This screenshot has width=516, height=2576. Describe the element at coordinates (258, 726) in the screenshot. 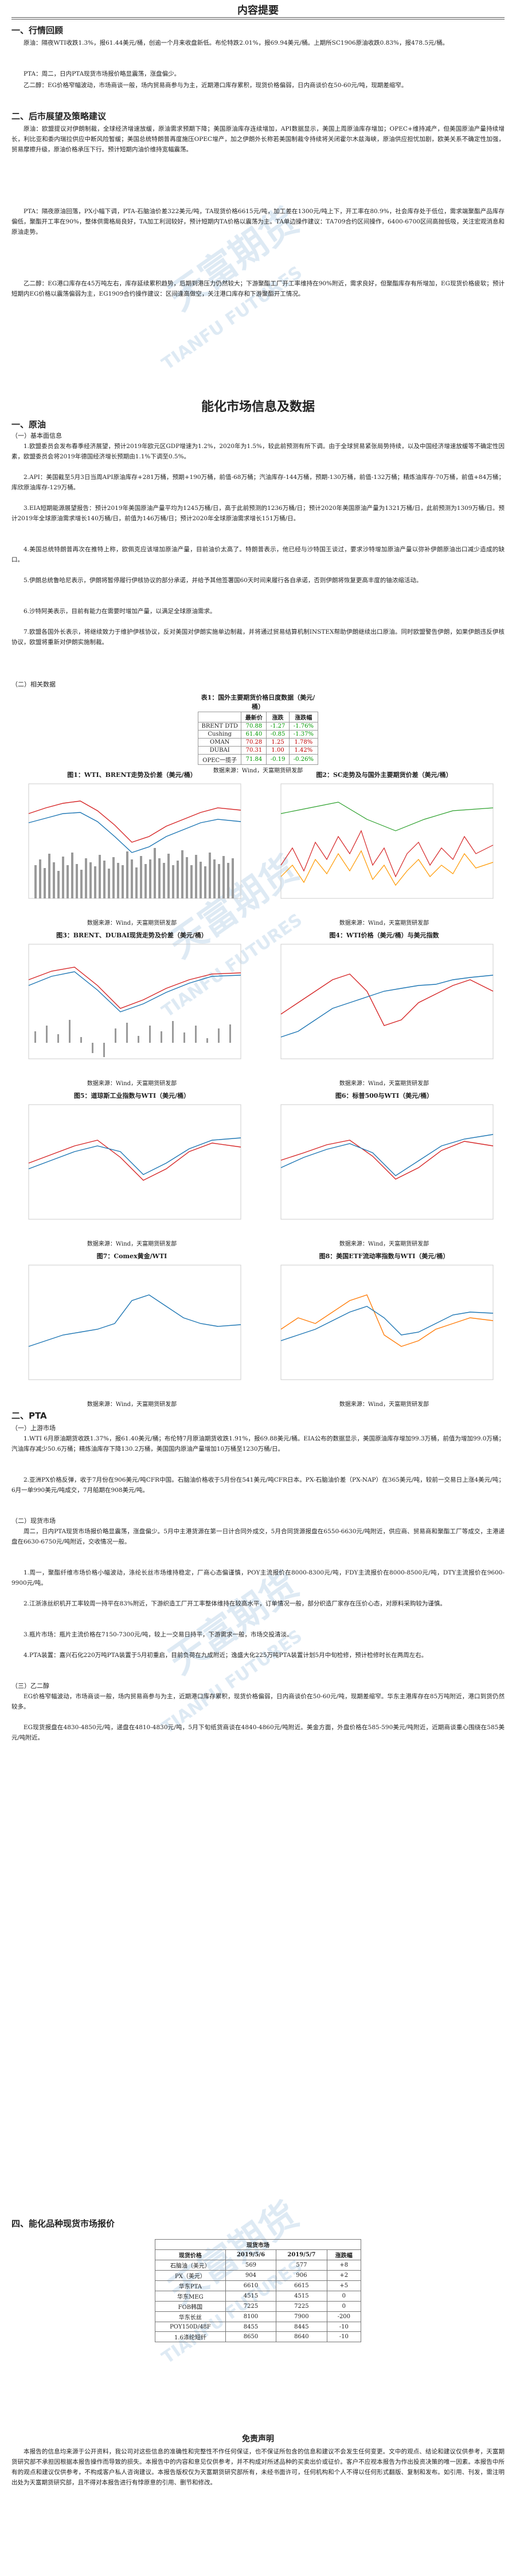

I see `table-row: BRENT DTD 70.88 -1.27 -1.76%` at that location.